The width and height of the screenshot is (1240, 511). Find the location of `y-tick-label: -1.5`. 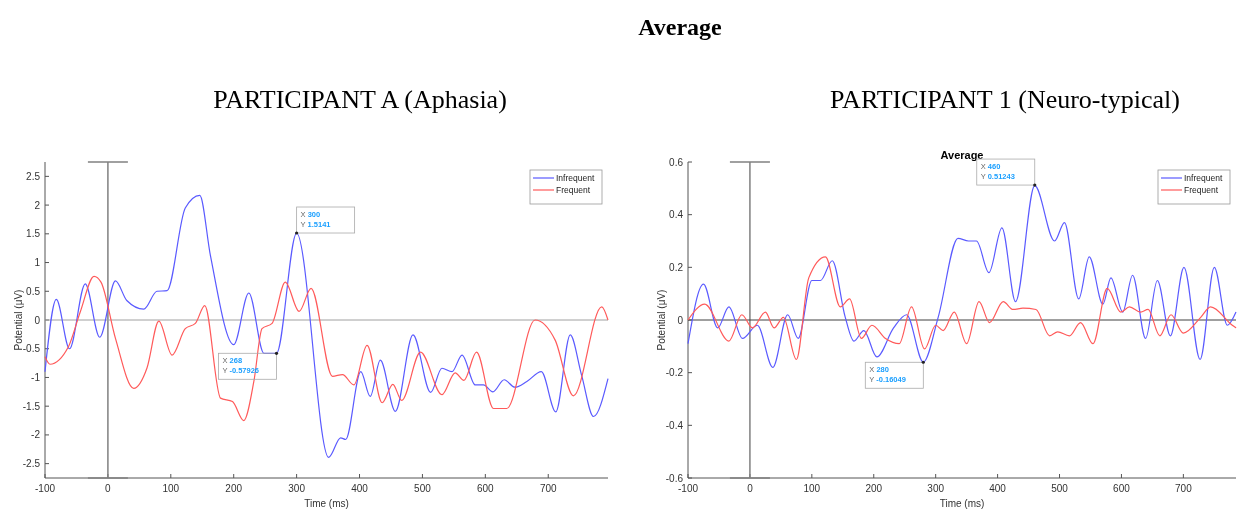

y-tick-label: -1.5 is located at coordinates (31, 406).